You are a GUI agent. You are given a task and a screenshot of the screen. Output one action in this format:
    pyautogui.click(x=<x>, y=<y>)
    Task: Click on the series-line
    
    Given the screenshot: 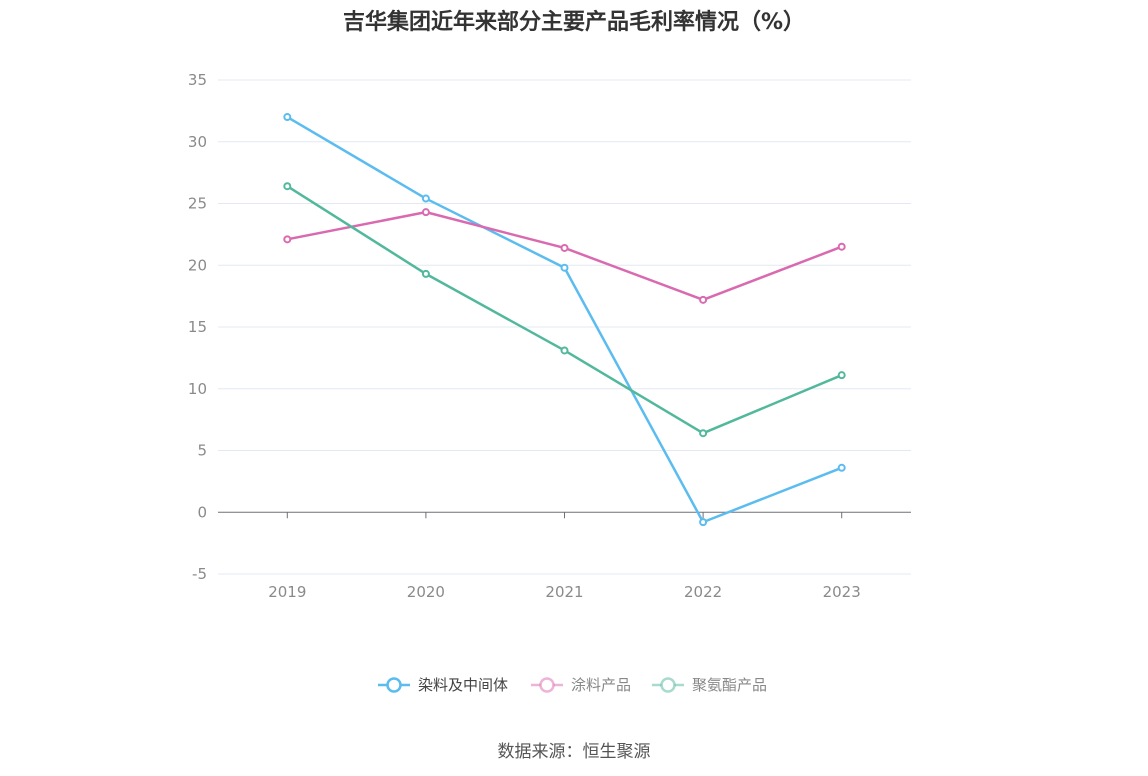 What is the action you would take?
    pyautogui.click(x=565, y=256)
    